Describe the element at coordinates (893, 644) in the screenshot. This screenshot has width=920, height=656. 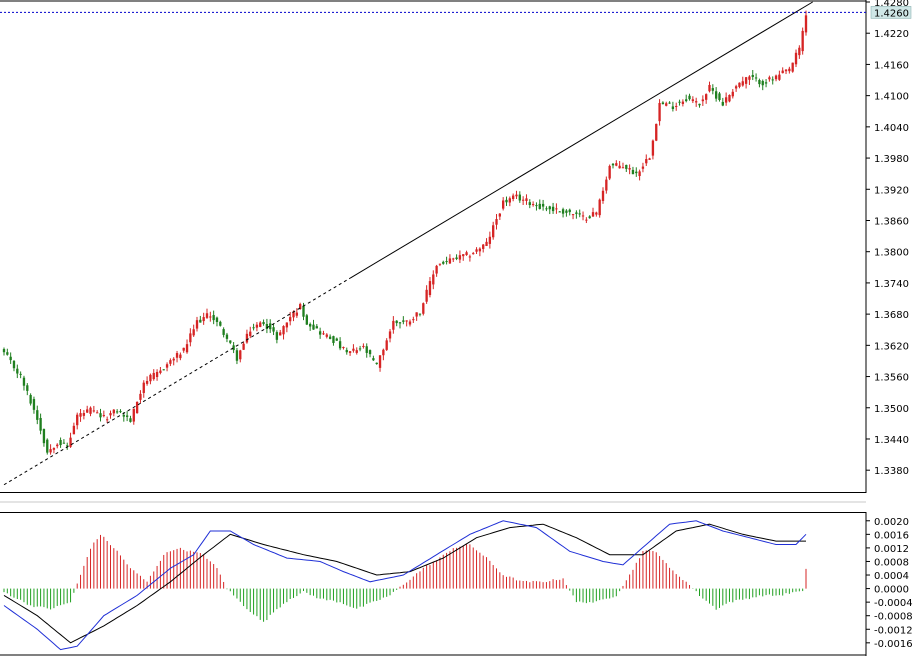
I see `macd-tick-label: -0.0016` at that location.